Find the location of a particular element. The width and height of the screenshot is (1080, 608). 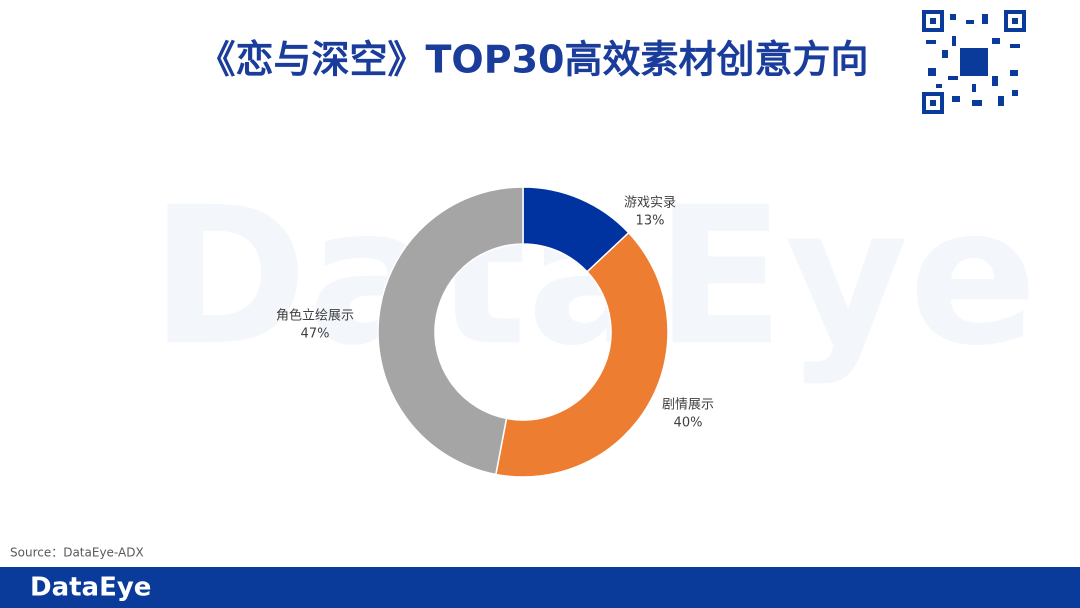

slice-label: 角色立绘展示 is located at coordinates (315, 316).